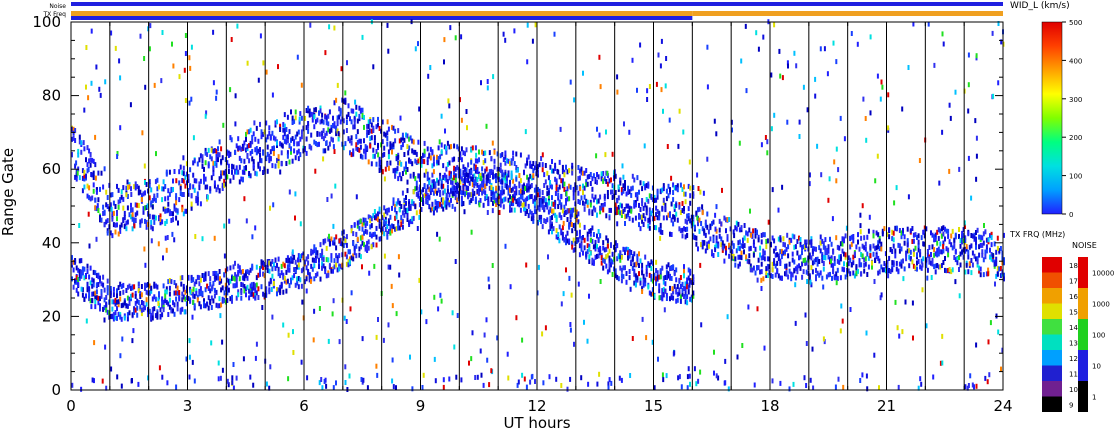 Image resolution: width=1118 pixels, height=435 pixels. What do you see at coordinates (208, 150) in the screenshot?
I see `scatter-point-1959` at bounding box center [208, 150].